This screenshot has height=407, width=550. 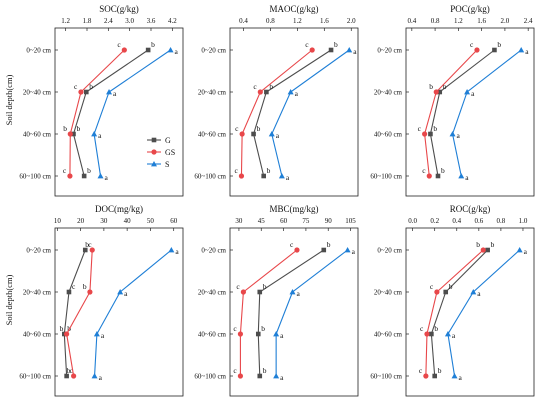 What do you see at coordinates (104, 221) in the screenshot?
I see `x-tick-label: 30` at bounding box center [104, 221].